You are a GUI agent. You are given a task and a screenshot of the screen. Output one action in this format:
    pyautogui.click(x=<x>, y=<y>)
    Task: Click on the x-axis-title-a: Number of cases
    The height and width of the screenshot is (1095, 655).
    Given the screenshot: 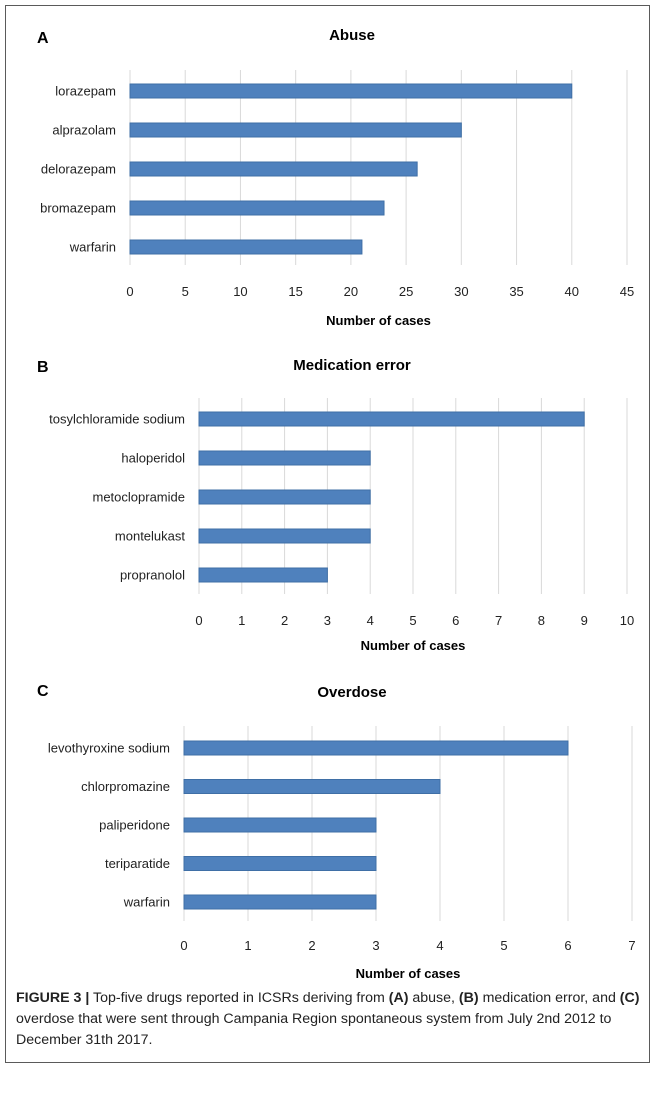 What is the action you would take?
    pyautogui.click(x=378, y=320)
    